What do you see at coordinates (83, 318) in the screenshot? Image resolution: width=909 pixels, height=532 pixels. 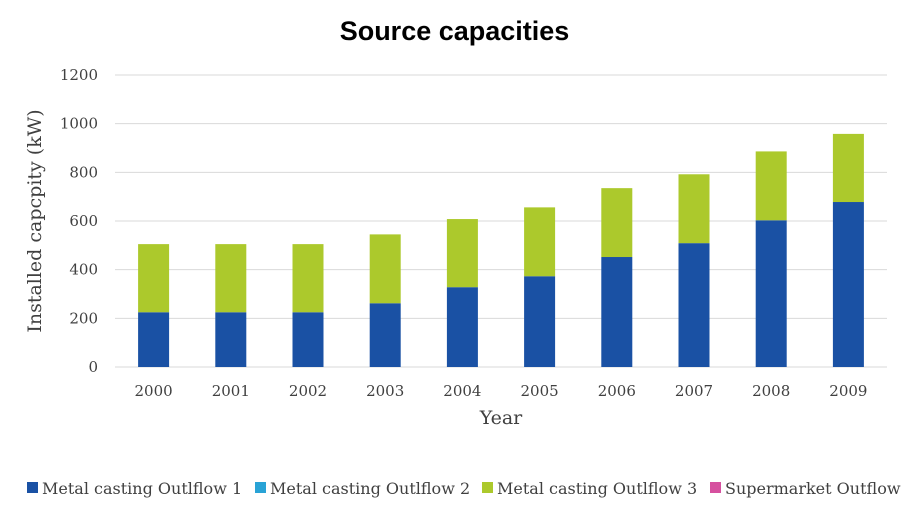 I see `y-tick-label: 200` at bounding box center [83, 318].